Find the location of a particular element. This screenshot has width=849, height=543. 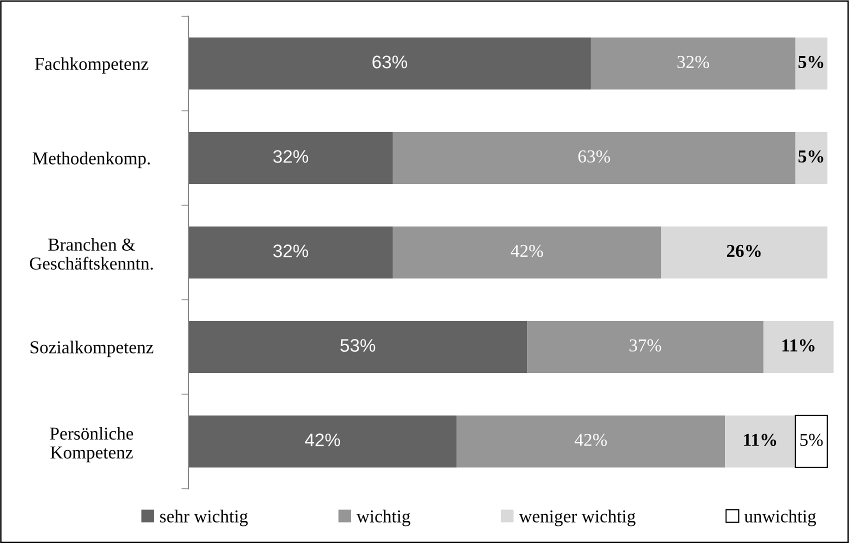

legend-label: sehr wichtig is located at coordinates (204, 518).